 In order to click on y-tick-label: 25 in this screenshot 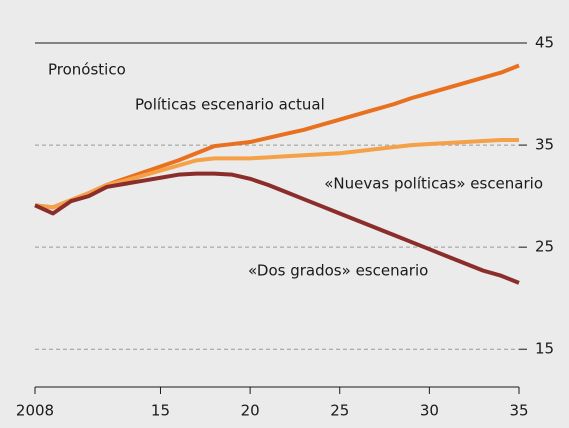, I will do `click(544, 247)`.